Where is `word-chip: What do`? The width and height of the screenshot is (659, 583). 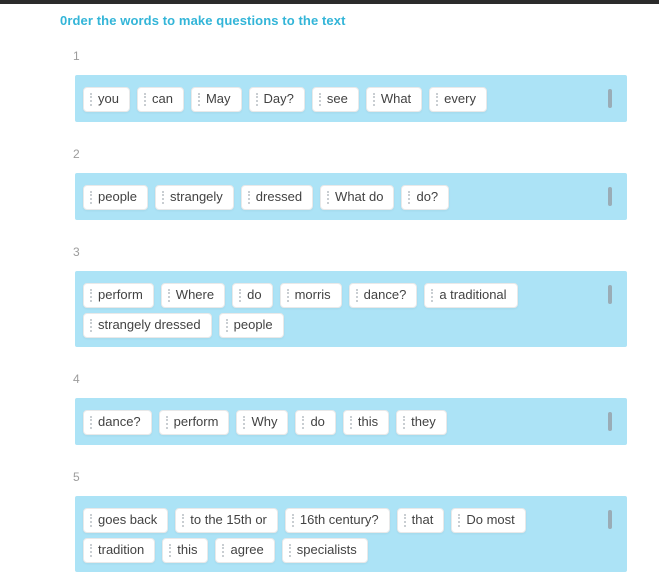
word-chip: What do is located at coordinates (357, 197).